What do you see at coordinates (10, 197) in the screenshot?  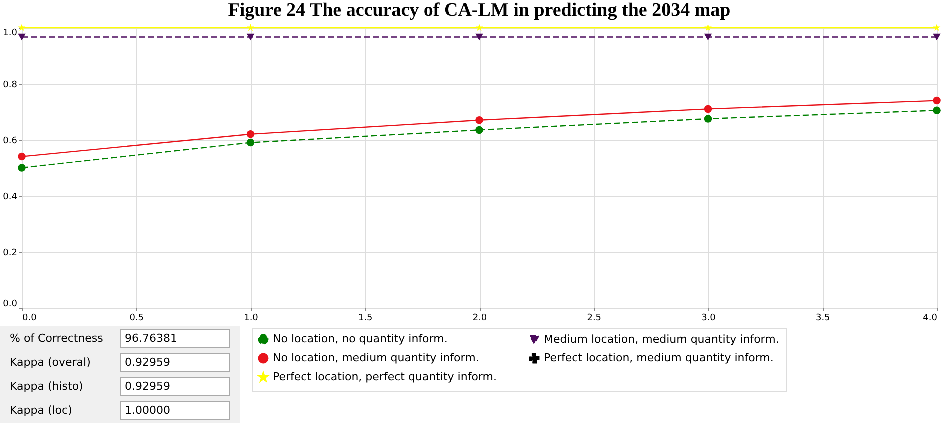 I see `y-tick-label: 0.4` at bounding box center [10, 197].